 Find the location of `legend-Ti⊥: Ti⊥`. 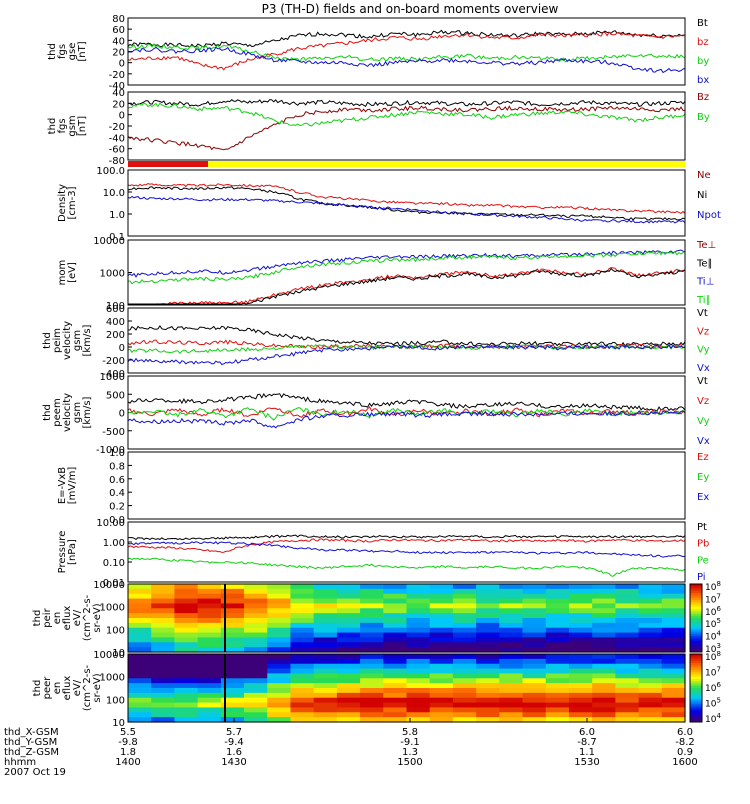

legend-Ti⊥: Ti⊥ is located at coordinates (705, 282).